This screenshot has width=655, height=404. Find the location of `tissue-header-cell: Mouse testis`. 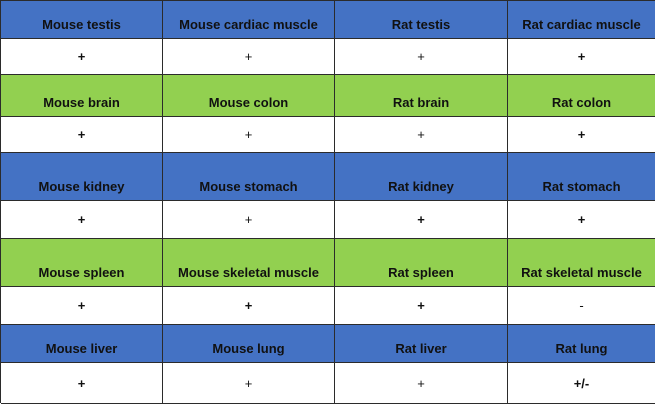

tissue-header-cell: Mouse testis is located at coordinates (82, 20).